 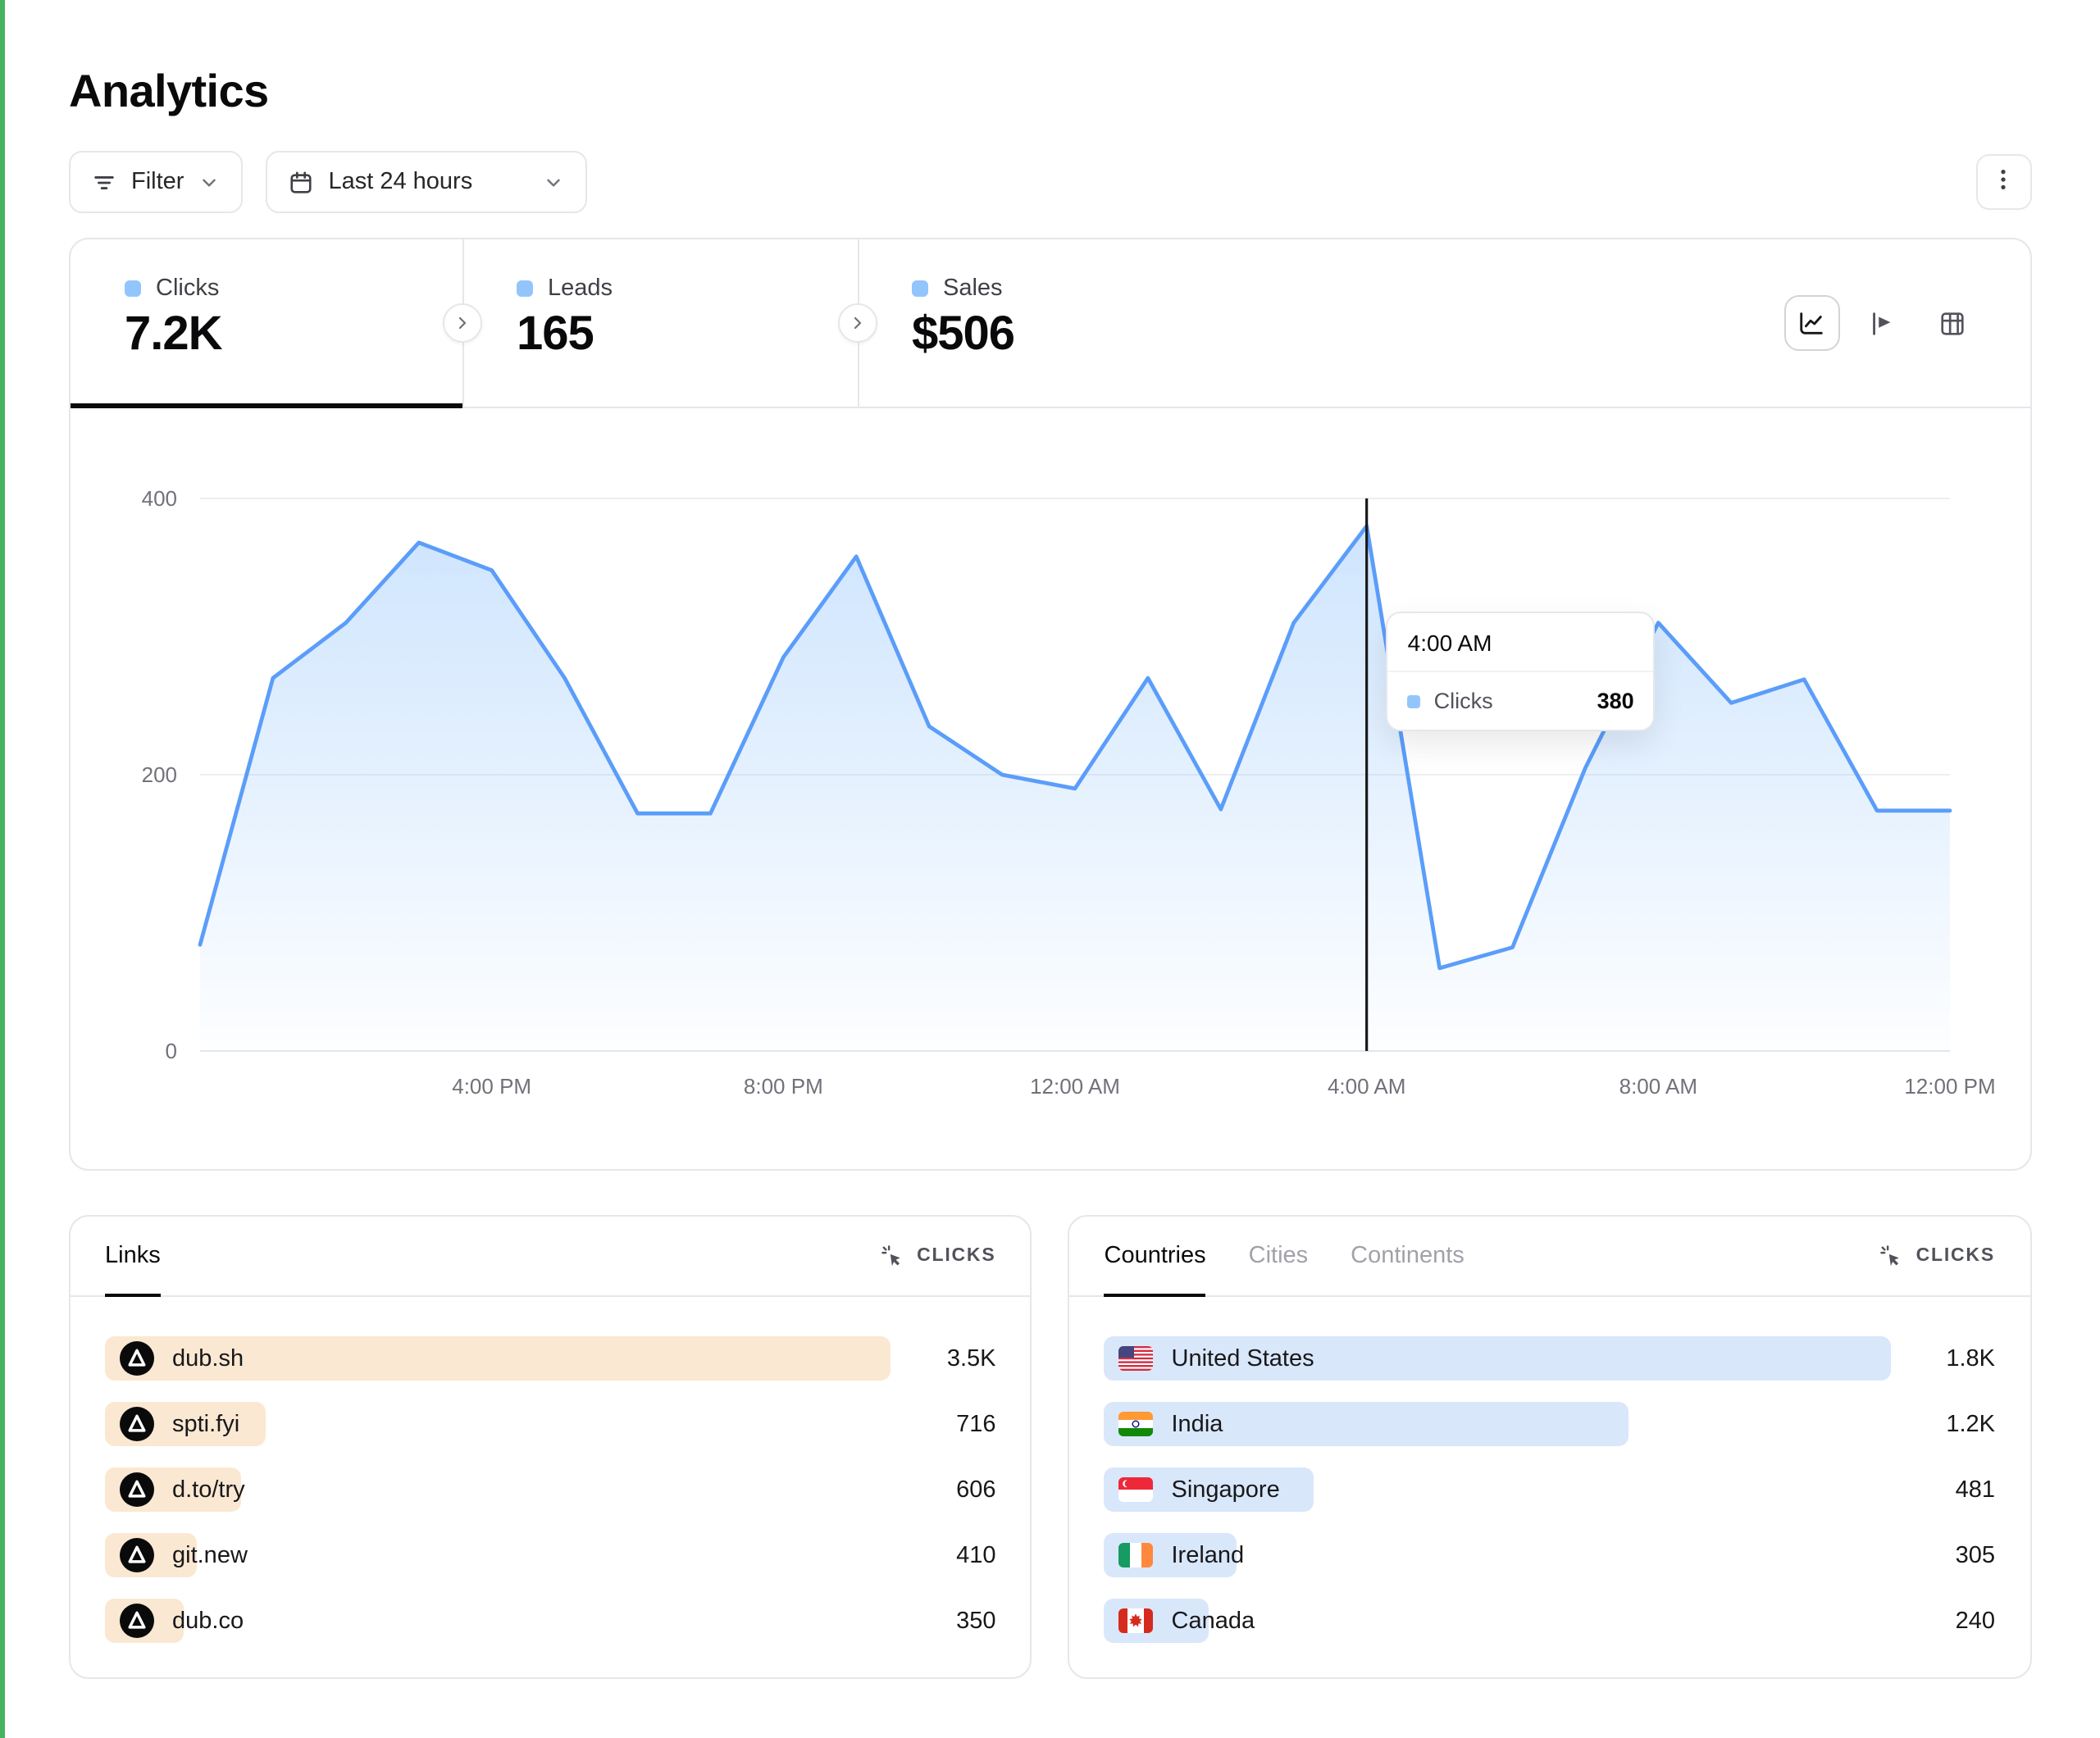 What do you see at coordinates (1549, 1555) in the screenshot?
I see `country-row: Ireland 305` at bounding box center [1549, 1555].